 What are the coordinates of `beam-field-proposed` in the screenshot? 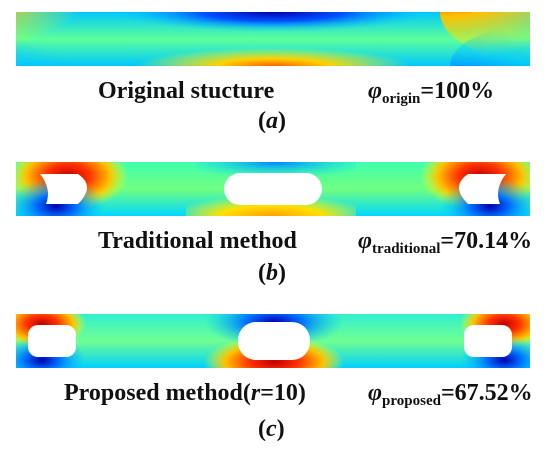 It's located at (273, 341).